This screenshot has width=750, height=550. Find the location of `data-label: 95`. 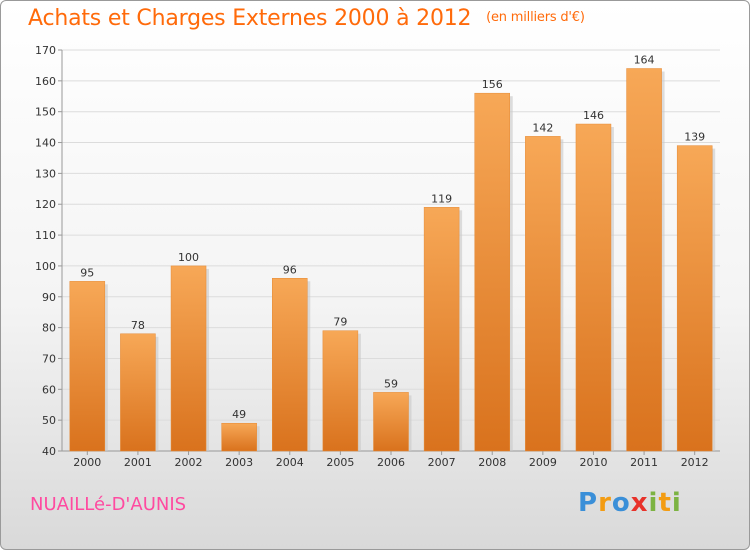

data-label: 95 is located at coordinates (87, 272).